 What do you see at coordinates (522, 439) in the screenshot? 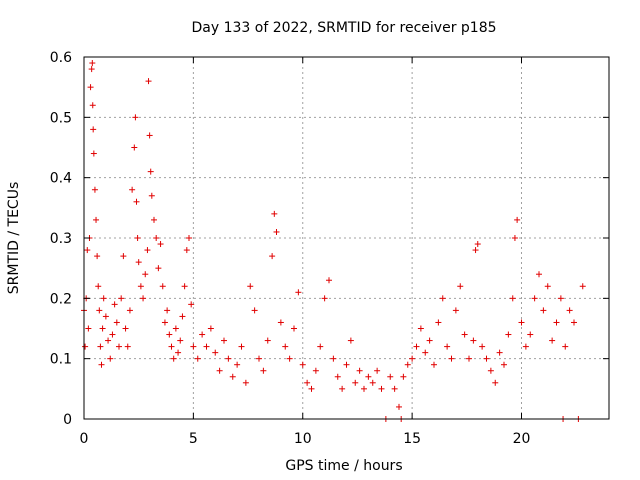
I see `x-tick-label: 20` at bounding box center [522, 439].